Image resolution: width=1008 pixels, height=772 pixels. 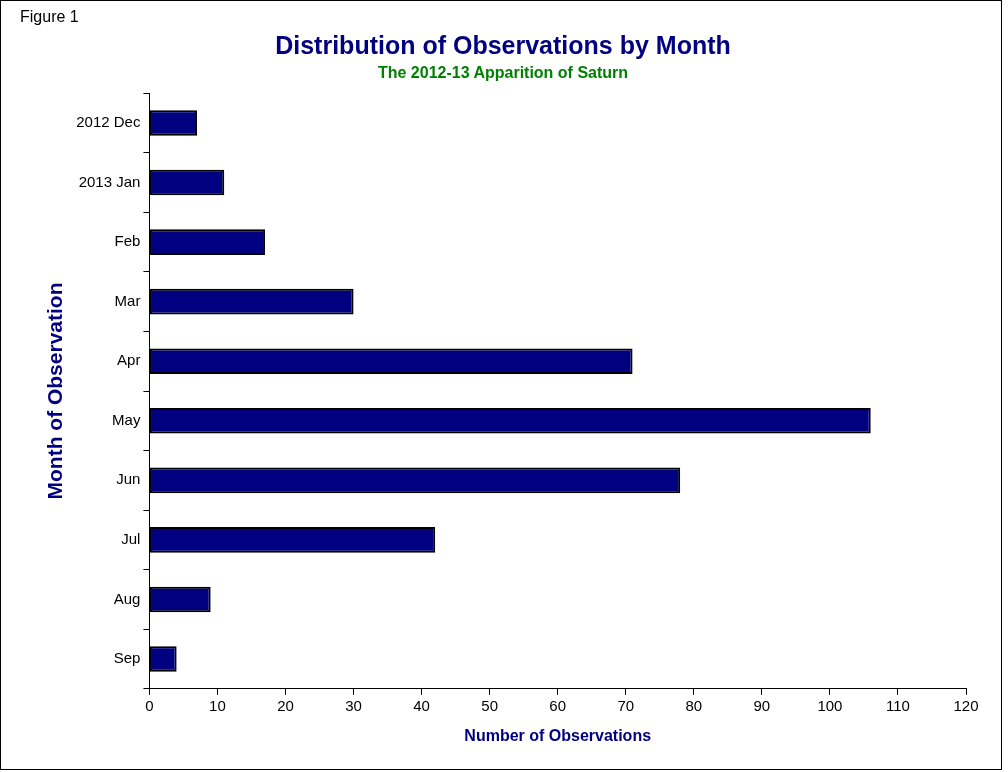 What do you see at coordinates (830, 705) in the screenshot?
I see `x-tick-label: 100` at bounding box center [830, 705].